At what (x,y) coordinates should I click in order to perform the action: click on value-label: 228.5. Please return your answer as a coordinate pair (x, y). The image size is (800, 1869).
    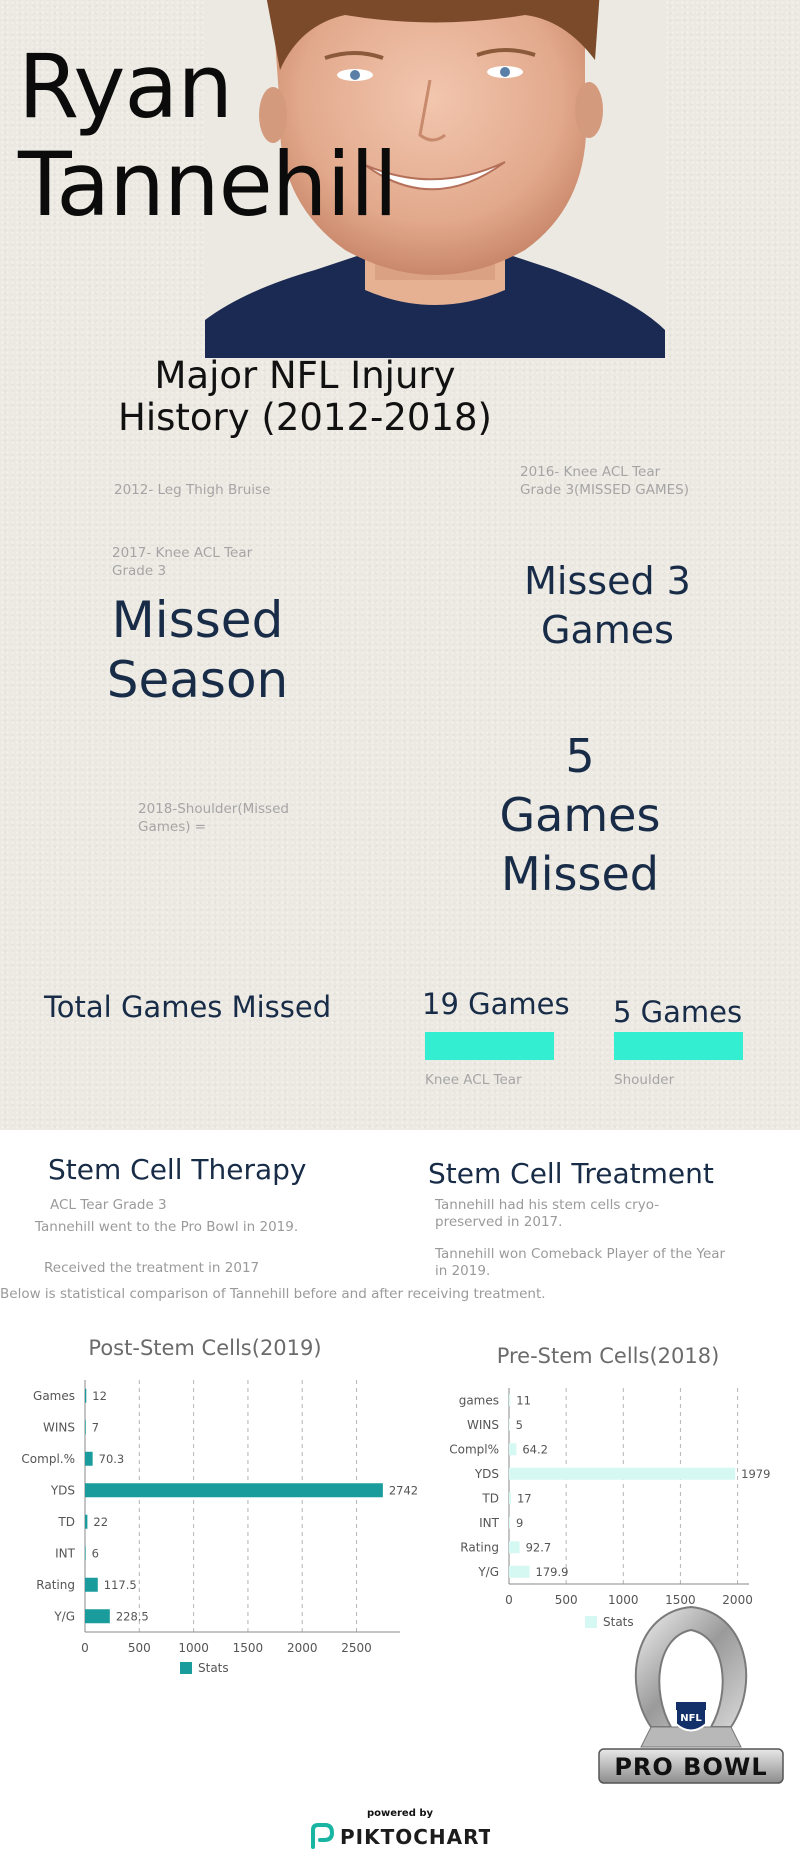
    Looking at the image, I should click on (132, 1616).